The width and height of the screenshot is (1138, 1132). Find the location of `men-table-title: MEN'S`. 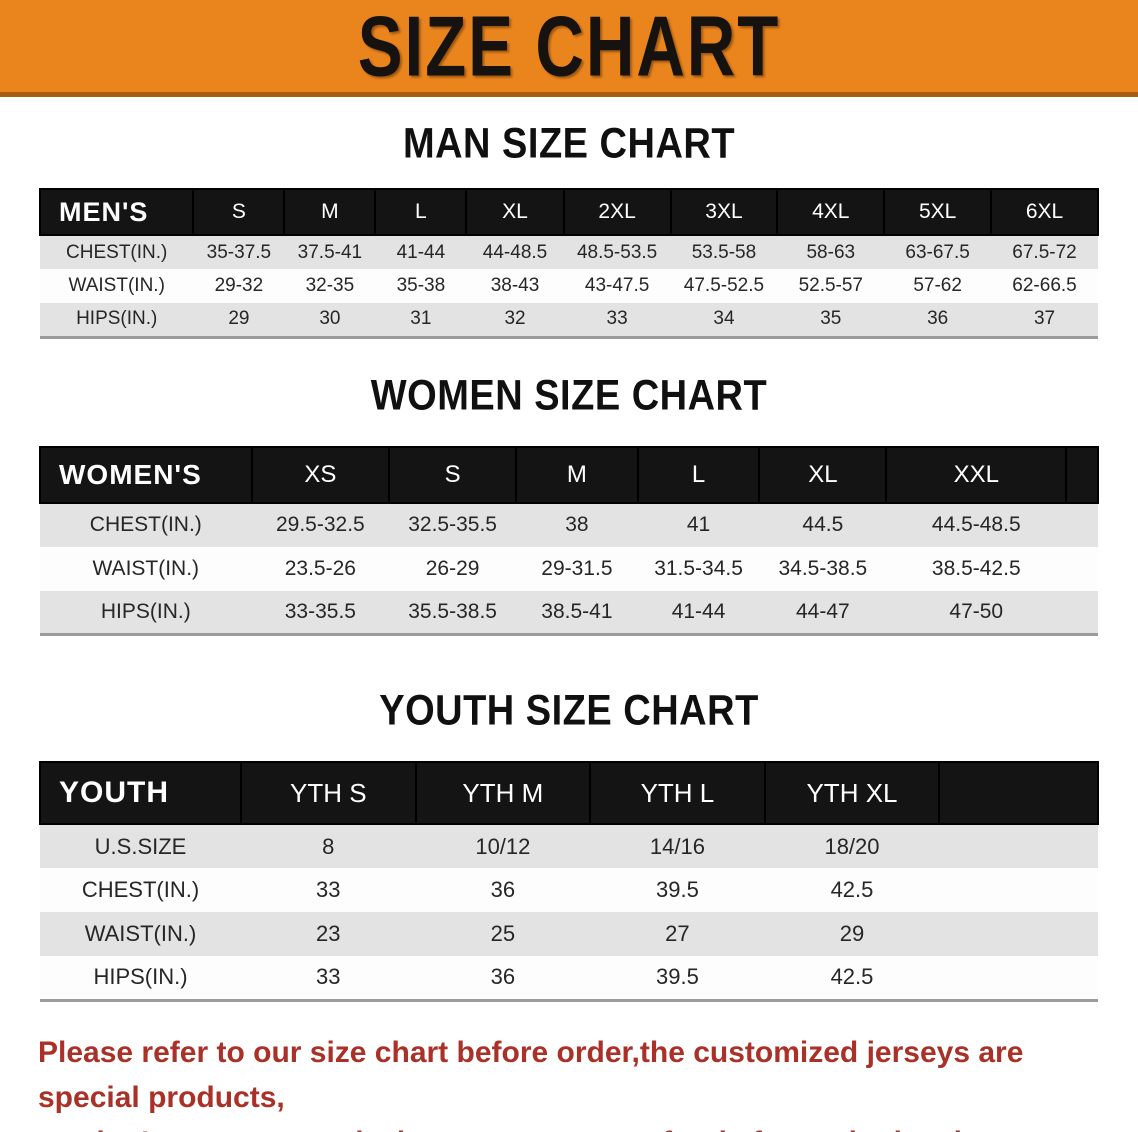

men-table-title: MEN'S is located at coordinates (116, 212).